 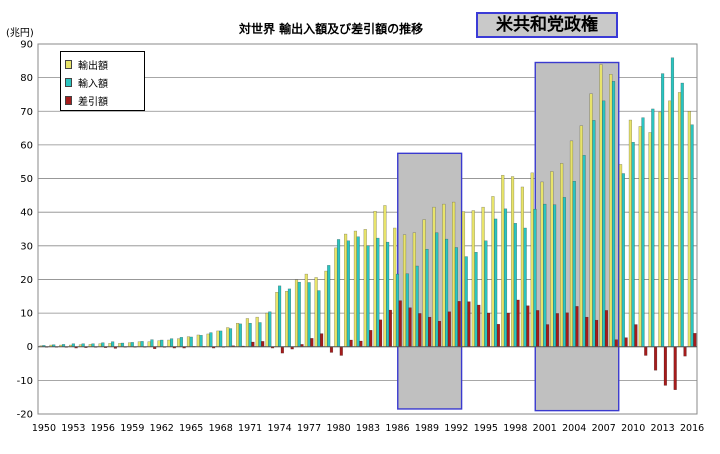 What do you see at coordinates (331, 29) in the screenshot?
I see `chart-title: 対世界 輸出入額及び差引額の推移` at bounding box center [331, 29].